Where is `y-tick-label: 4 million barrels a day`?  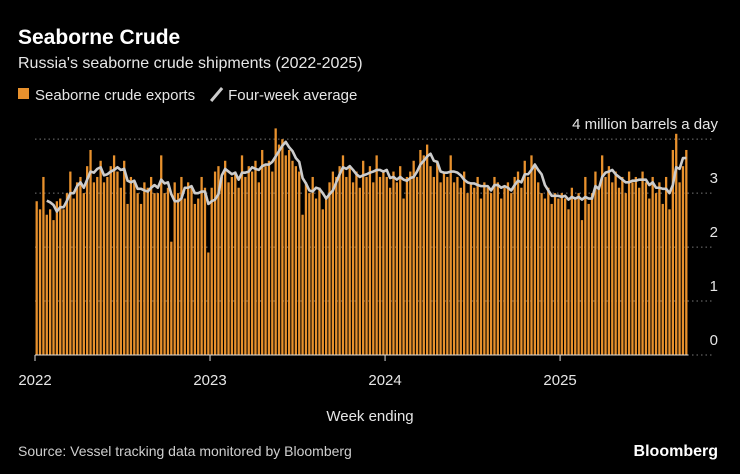 y-tick-label: 4 million barrels a day is located at coordinates (645, 124).